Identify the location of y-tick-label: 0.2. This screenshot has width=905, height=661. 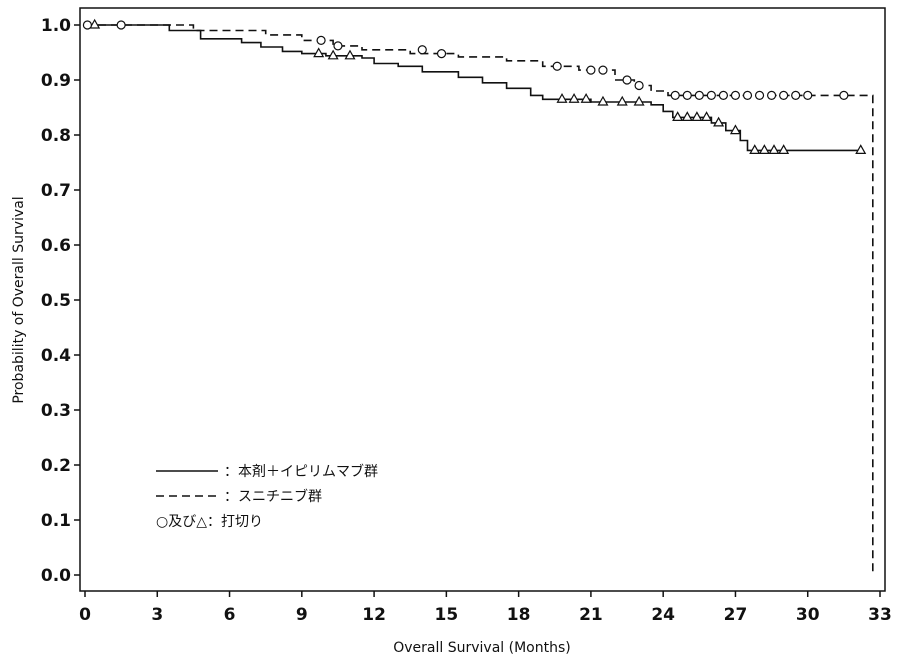
(56, 466).